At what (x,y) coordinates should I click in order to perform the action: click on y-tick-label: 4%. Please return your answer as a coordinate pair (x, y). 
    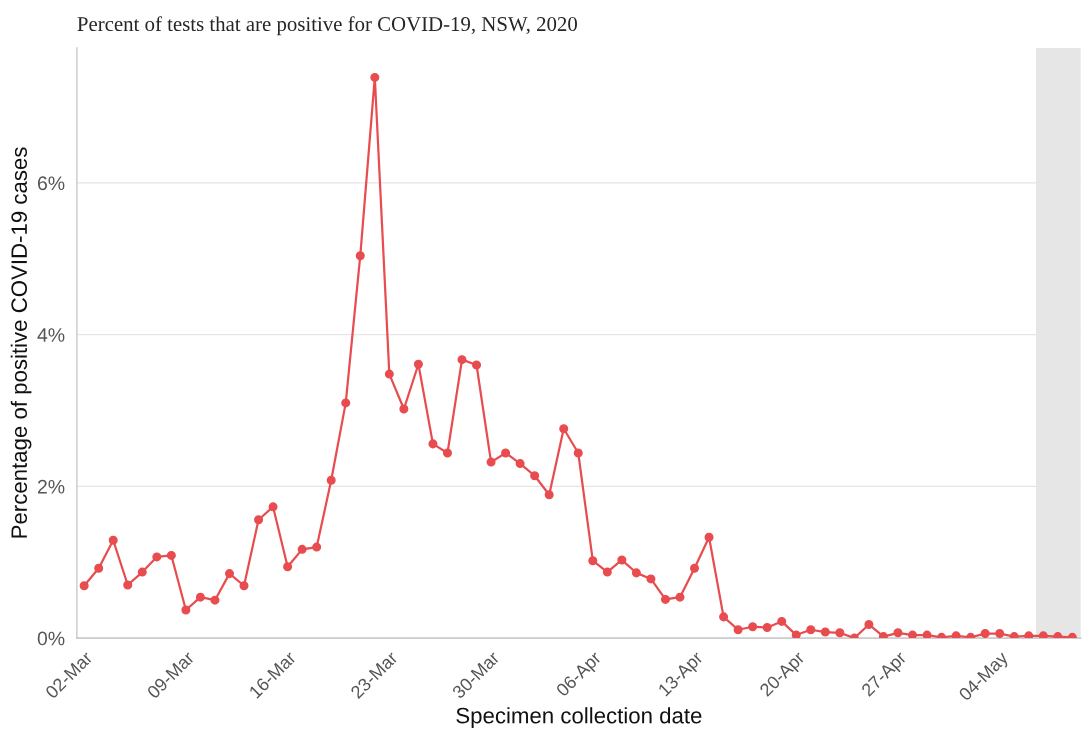
    Looking at the image, I should click on (51, 335).